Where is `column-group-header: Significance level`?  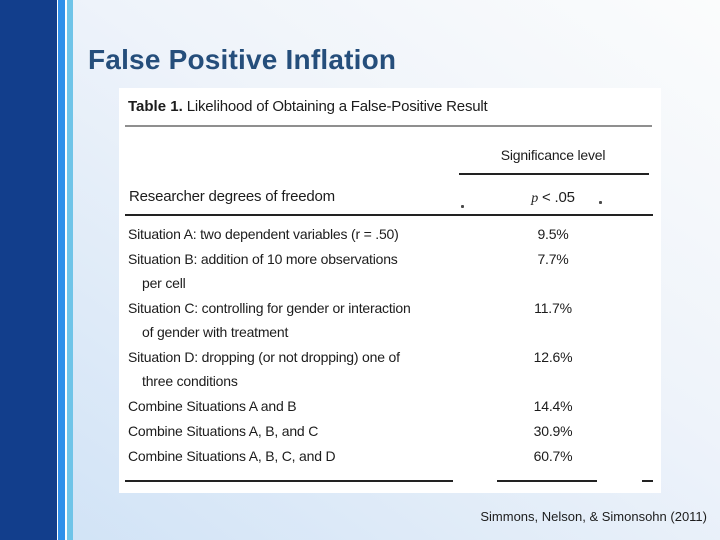 column-group-header: Significance level is located at coordinates (553, 155).